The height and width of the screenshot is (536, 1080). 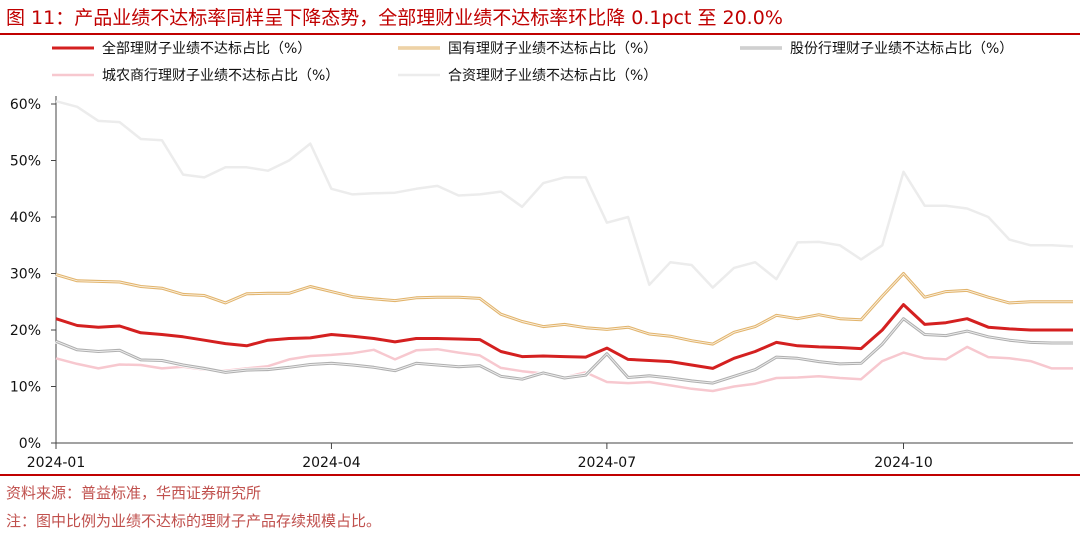 What do you see at coordinates (25, 275) in the screenshot?
I see `y-tick-label: 30%` at bounding box center [25, 275].